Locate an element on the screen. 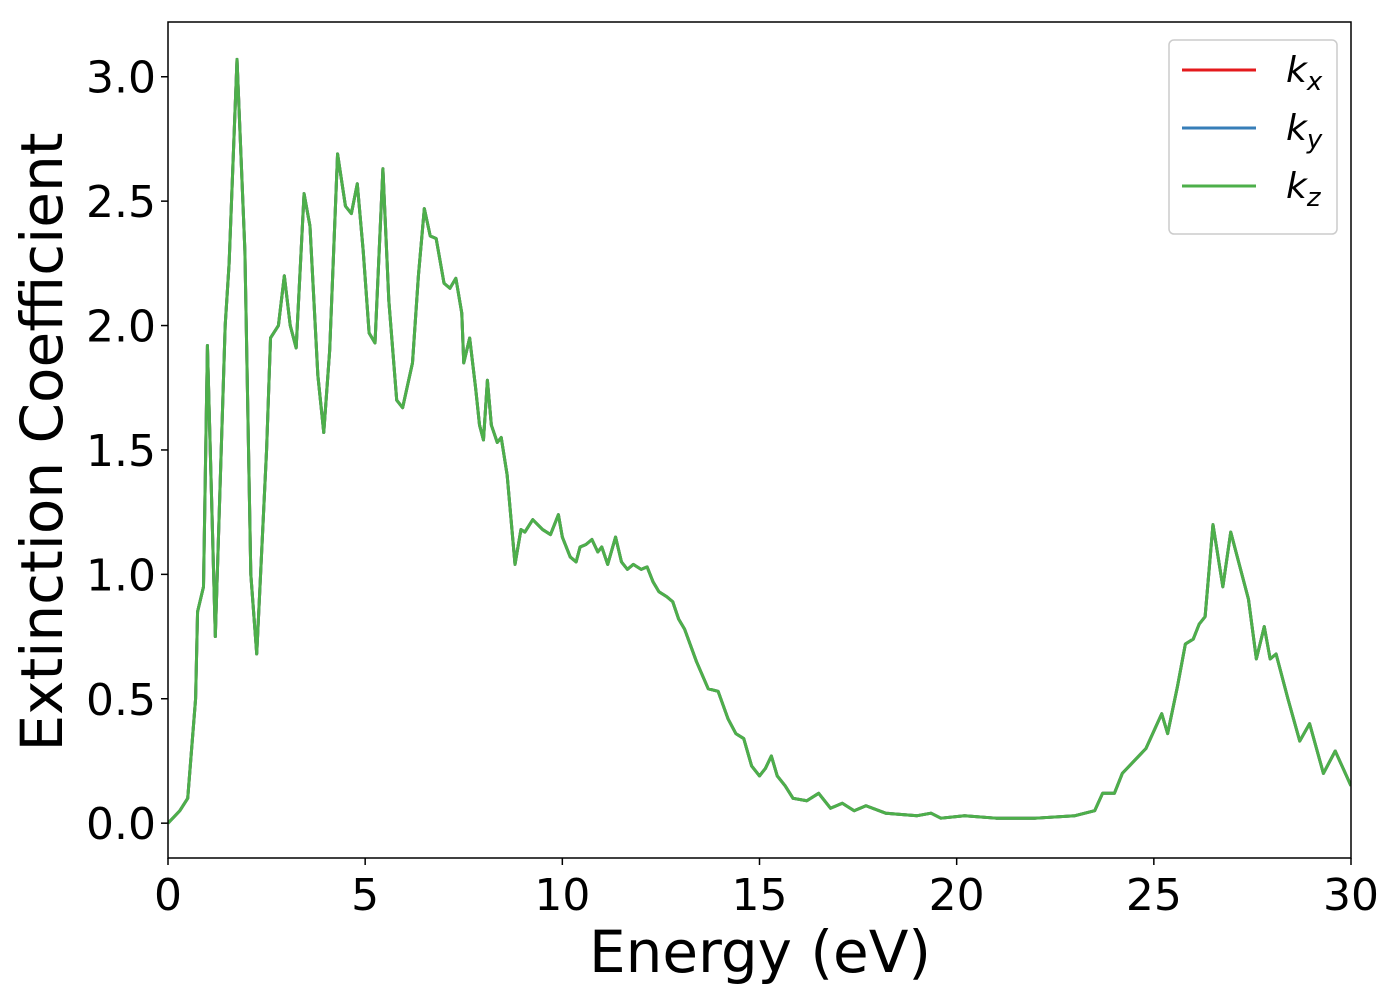 This screenshot has height=1000, width=1400. y-tick-label: 1.5 is located at coordinates (121, 451).